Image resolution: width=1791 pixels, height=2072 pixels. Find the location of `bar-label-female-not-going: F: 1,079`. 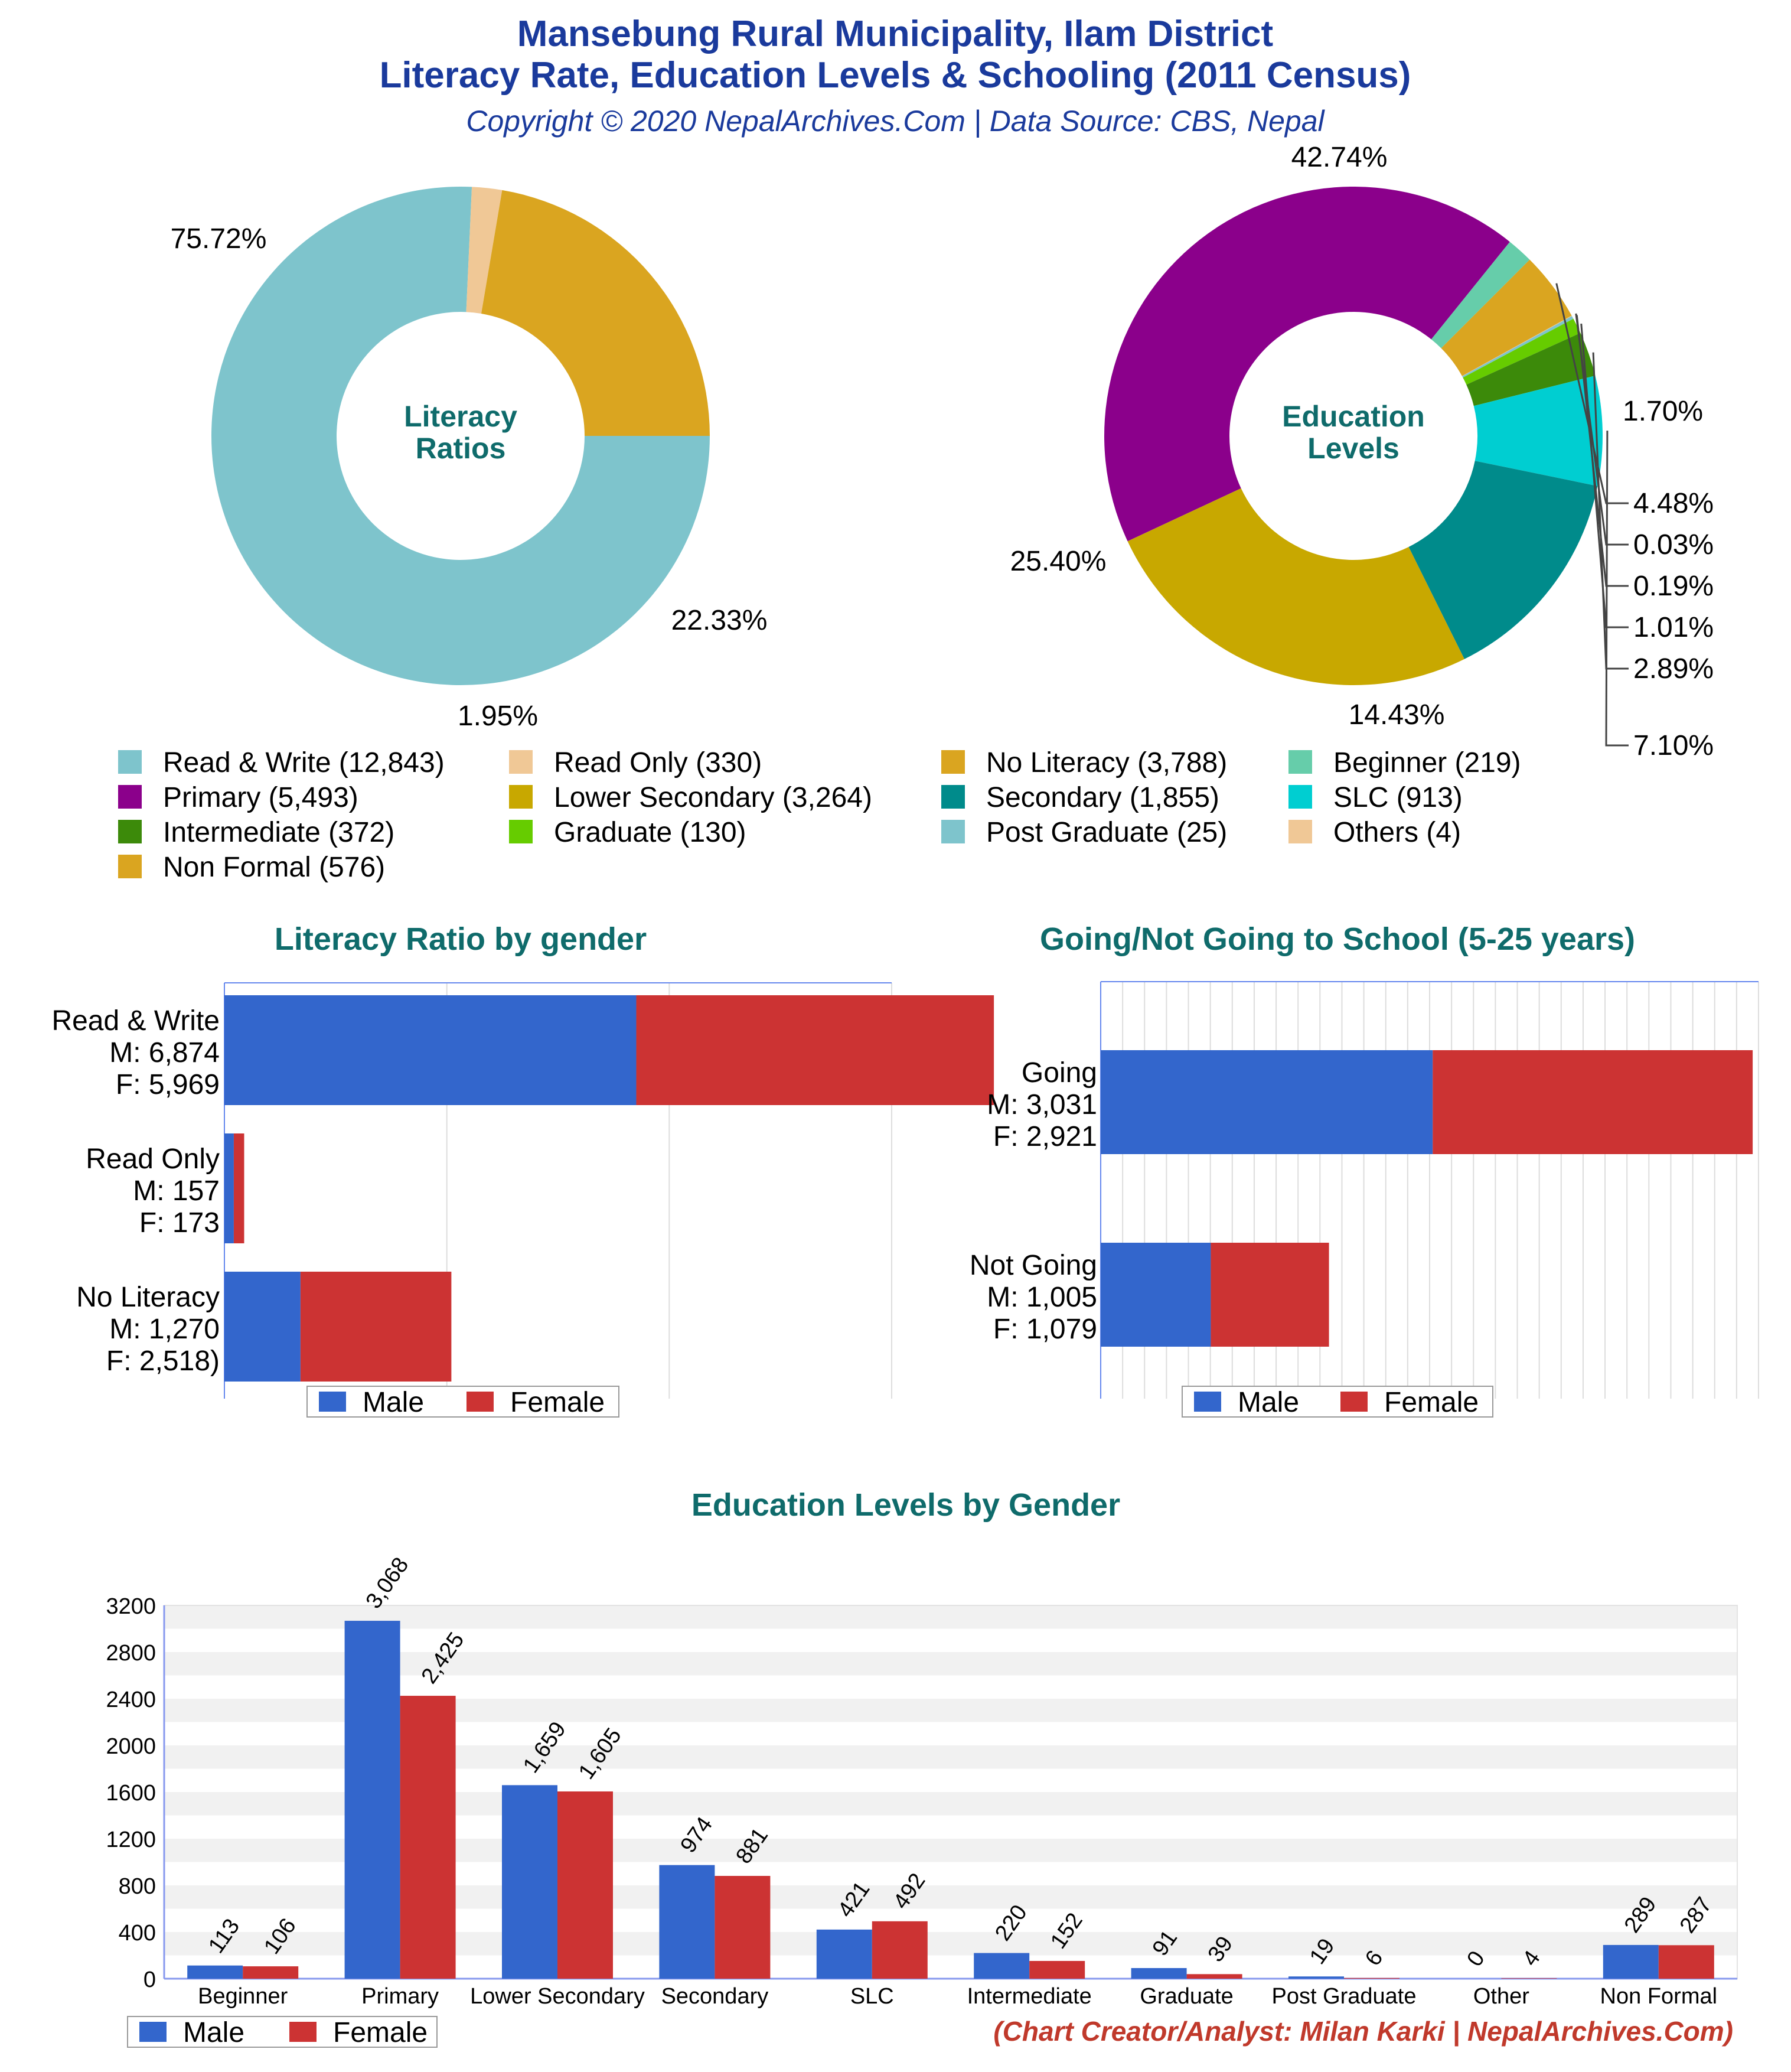

bar-label-female-not-going: F: 1,079 is located at coordinates (1045, 1329).